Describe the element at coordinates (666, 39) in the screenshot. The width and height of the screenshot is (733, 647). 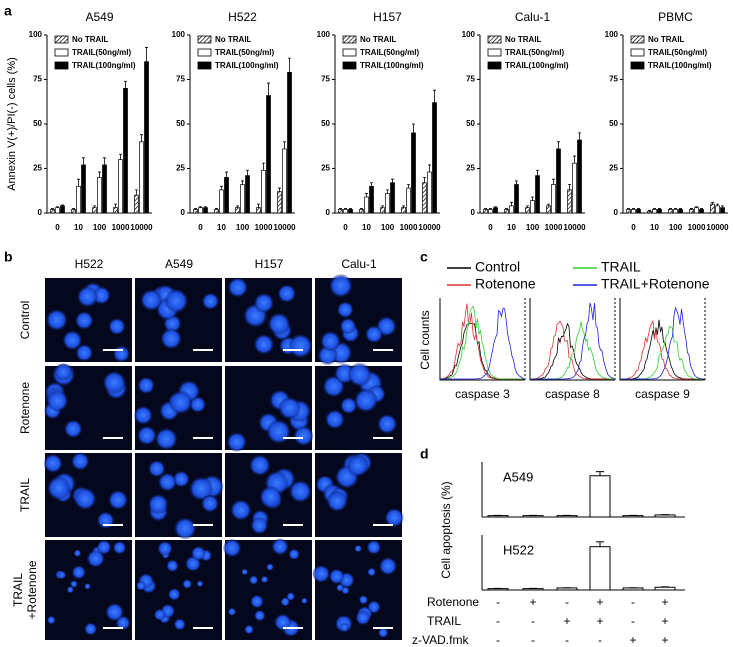
I see `legend-label: No TRAIL` at that location.